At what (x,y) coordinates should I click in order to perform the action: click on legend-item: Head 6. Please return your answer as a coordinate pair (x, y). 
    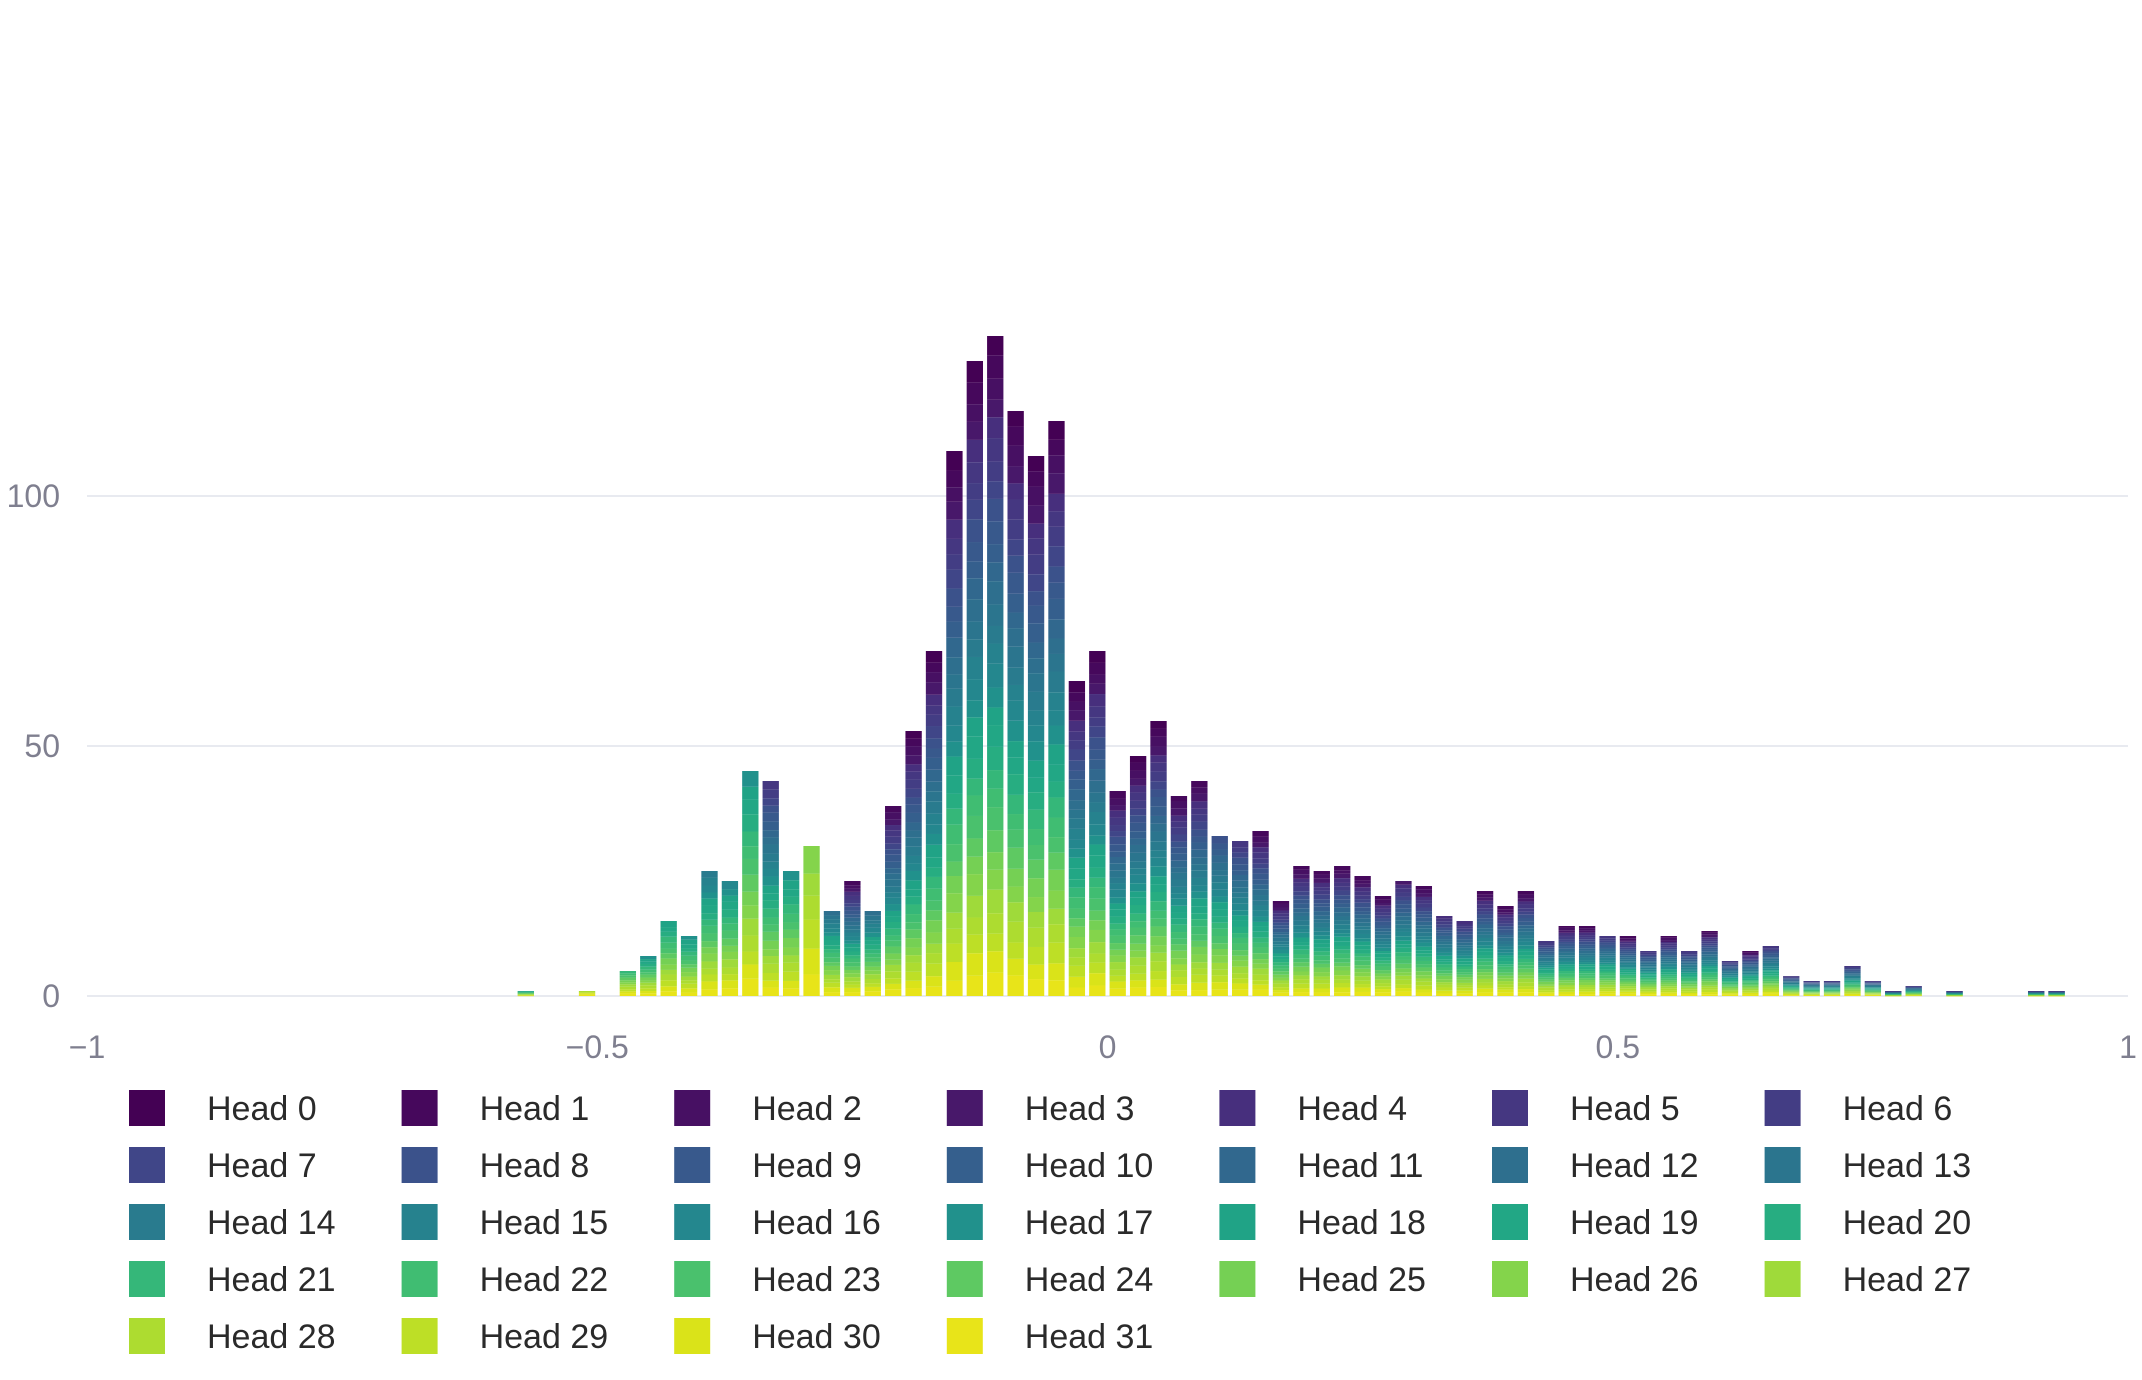
    Looking at the image, I should click on (1858, 1109).